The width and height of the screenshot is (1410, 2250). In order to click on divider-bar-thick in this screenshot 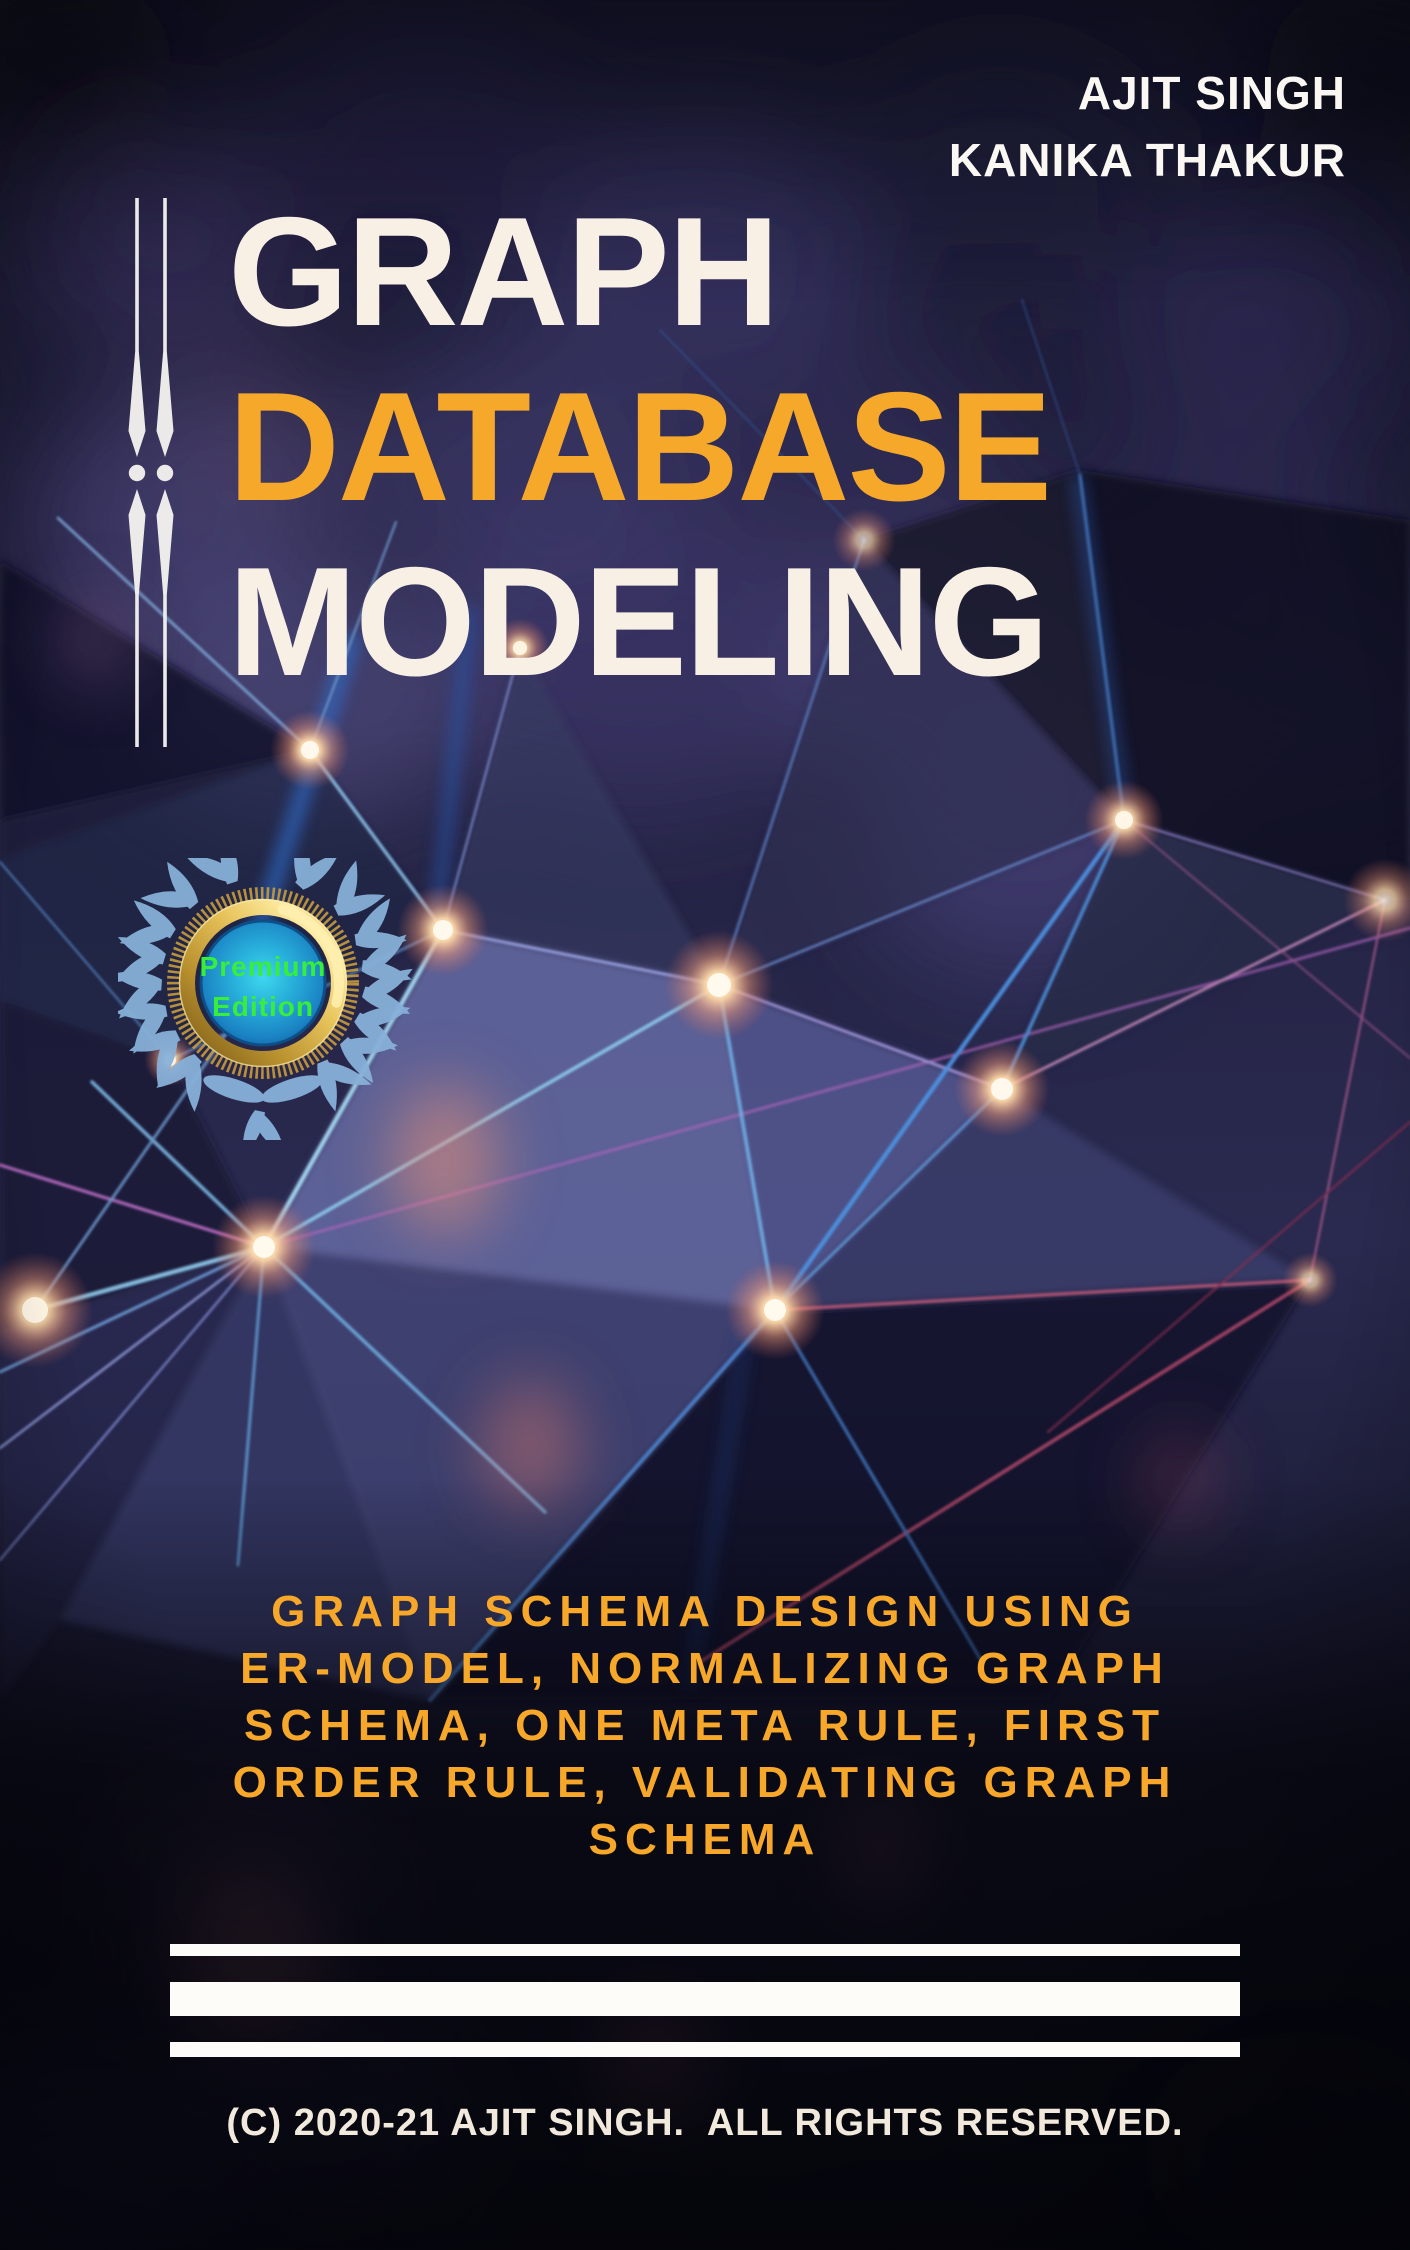, I will do `click(705, 1999)`.